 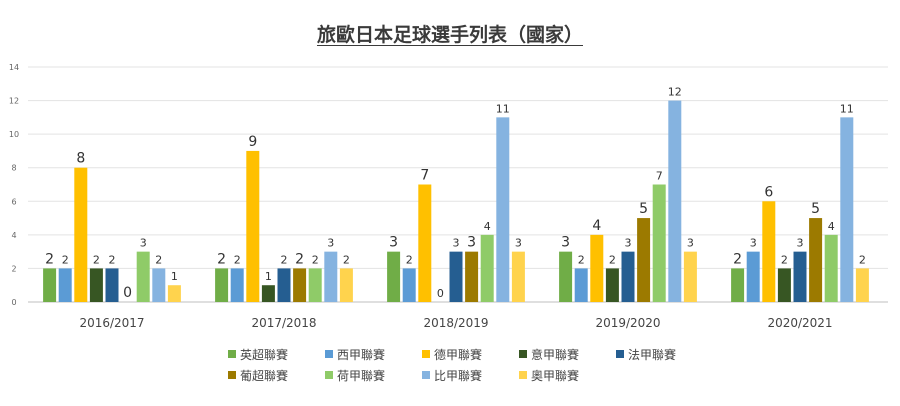 What do you see at coordinates (14, 101) in the screenshot?
I see `y-tick-label: 12` at bounding box center [14, 101].